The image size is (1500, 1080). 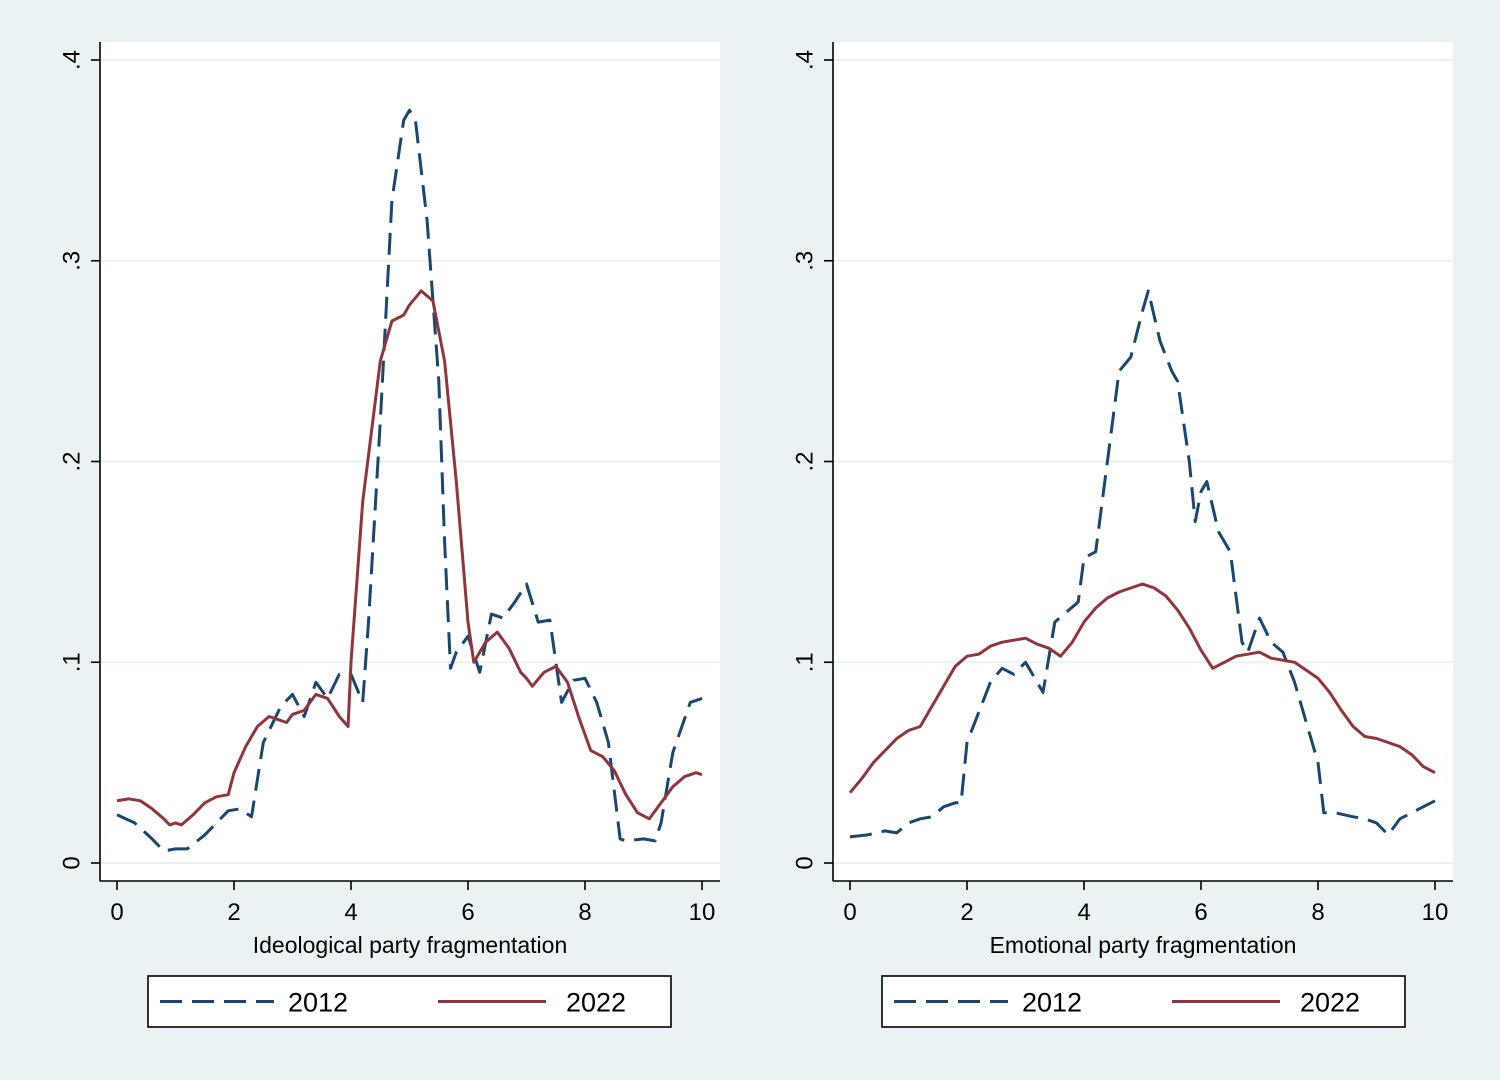 What do you see at coordinates (1143, 945) in the screenshot?
I see `x-axis-title: Emotional party fragmentation` at bounding box center [1143, 945].